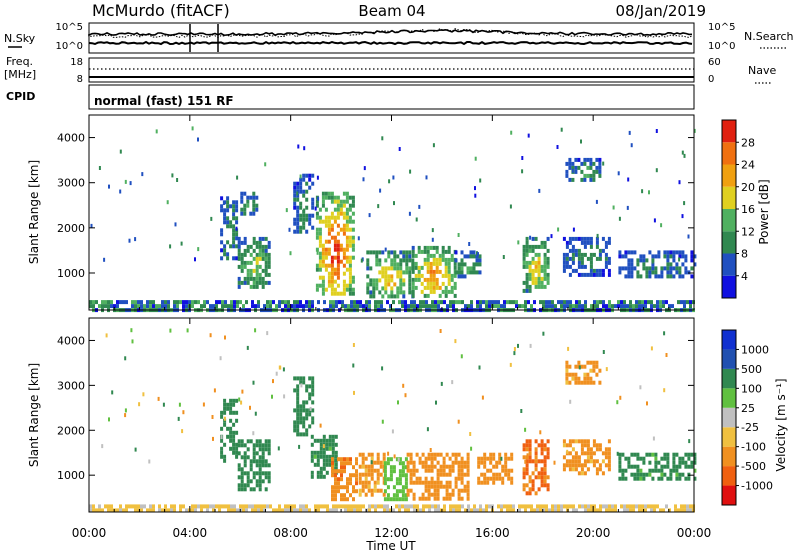 The width and height of the screenshot is (800, 554). What do you see at coordinates (729, 175) in the screenshot?
I see `power-colorbar-swatch` at bounding box center [729, 175].